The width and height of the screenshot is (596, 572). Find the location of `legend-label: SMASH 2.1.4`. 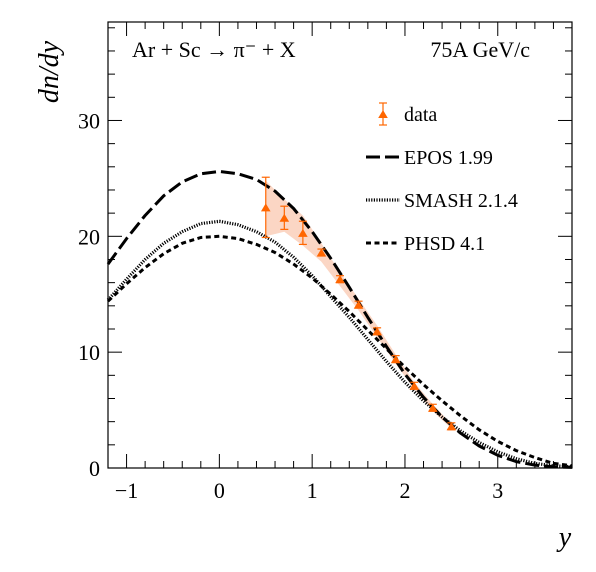

legend-label: SMASH 2.1.4 is located at coordinates (461, 201).